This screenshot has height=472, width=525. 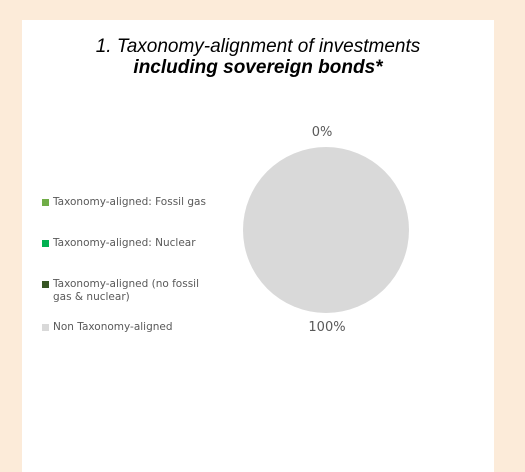 What do you see at coordinates (124, 243) in the screenshot?
I see `legend-label-nuclear: Taxonomy-aligned: Nuclear` at bounding box center [124, 243].